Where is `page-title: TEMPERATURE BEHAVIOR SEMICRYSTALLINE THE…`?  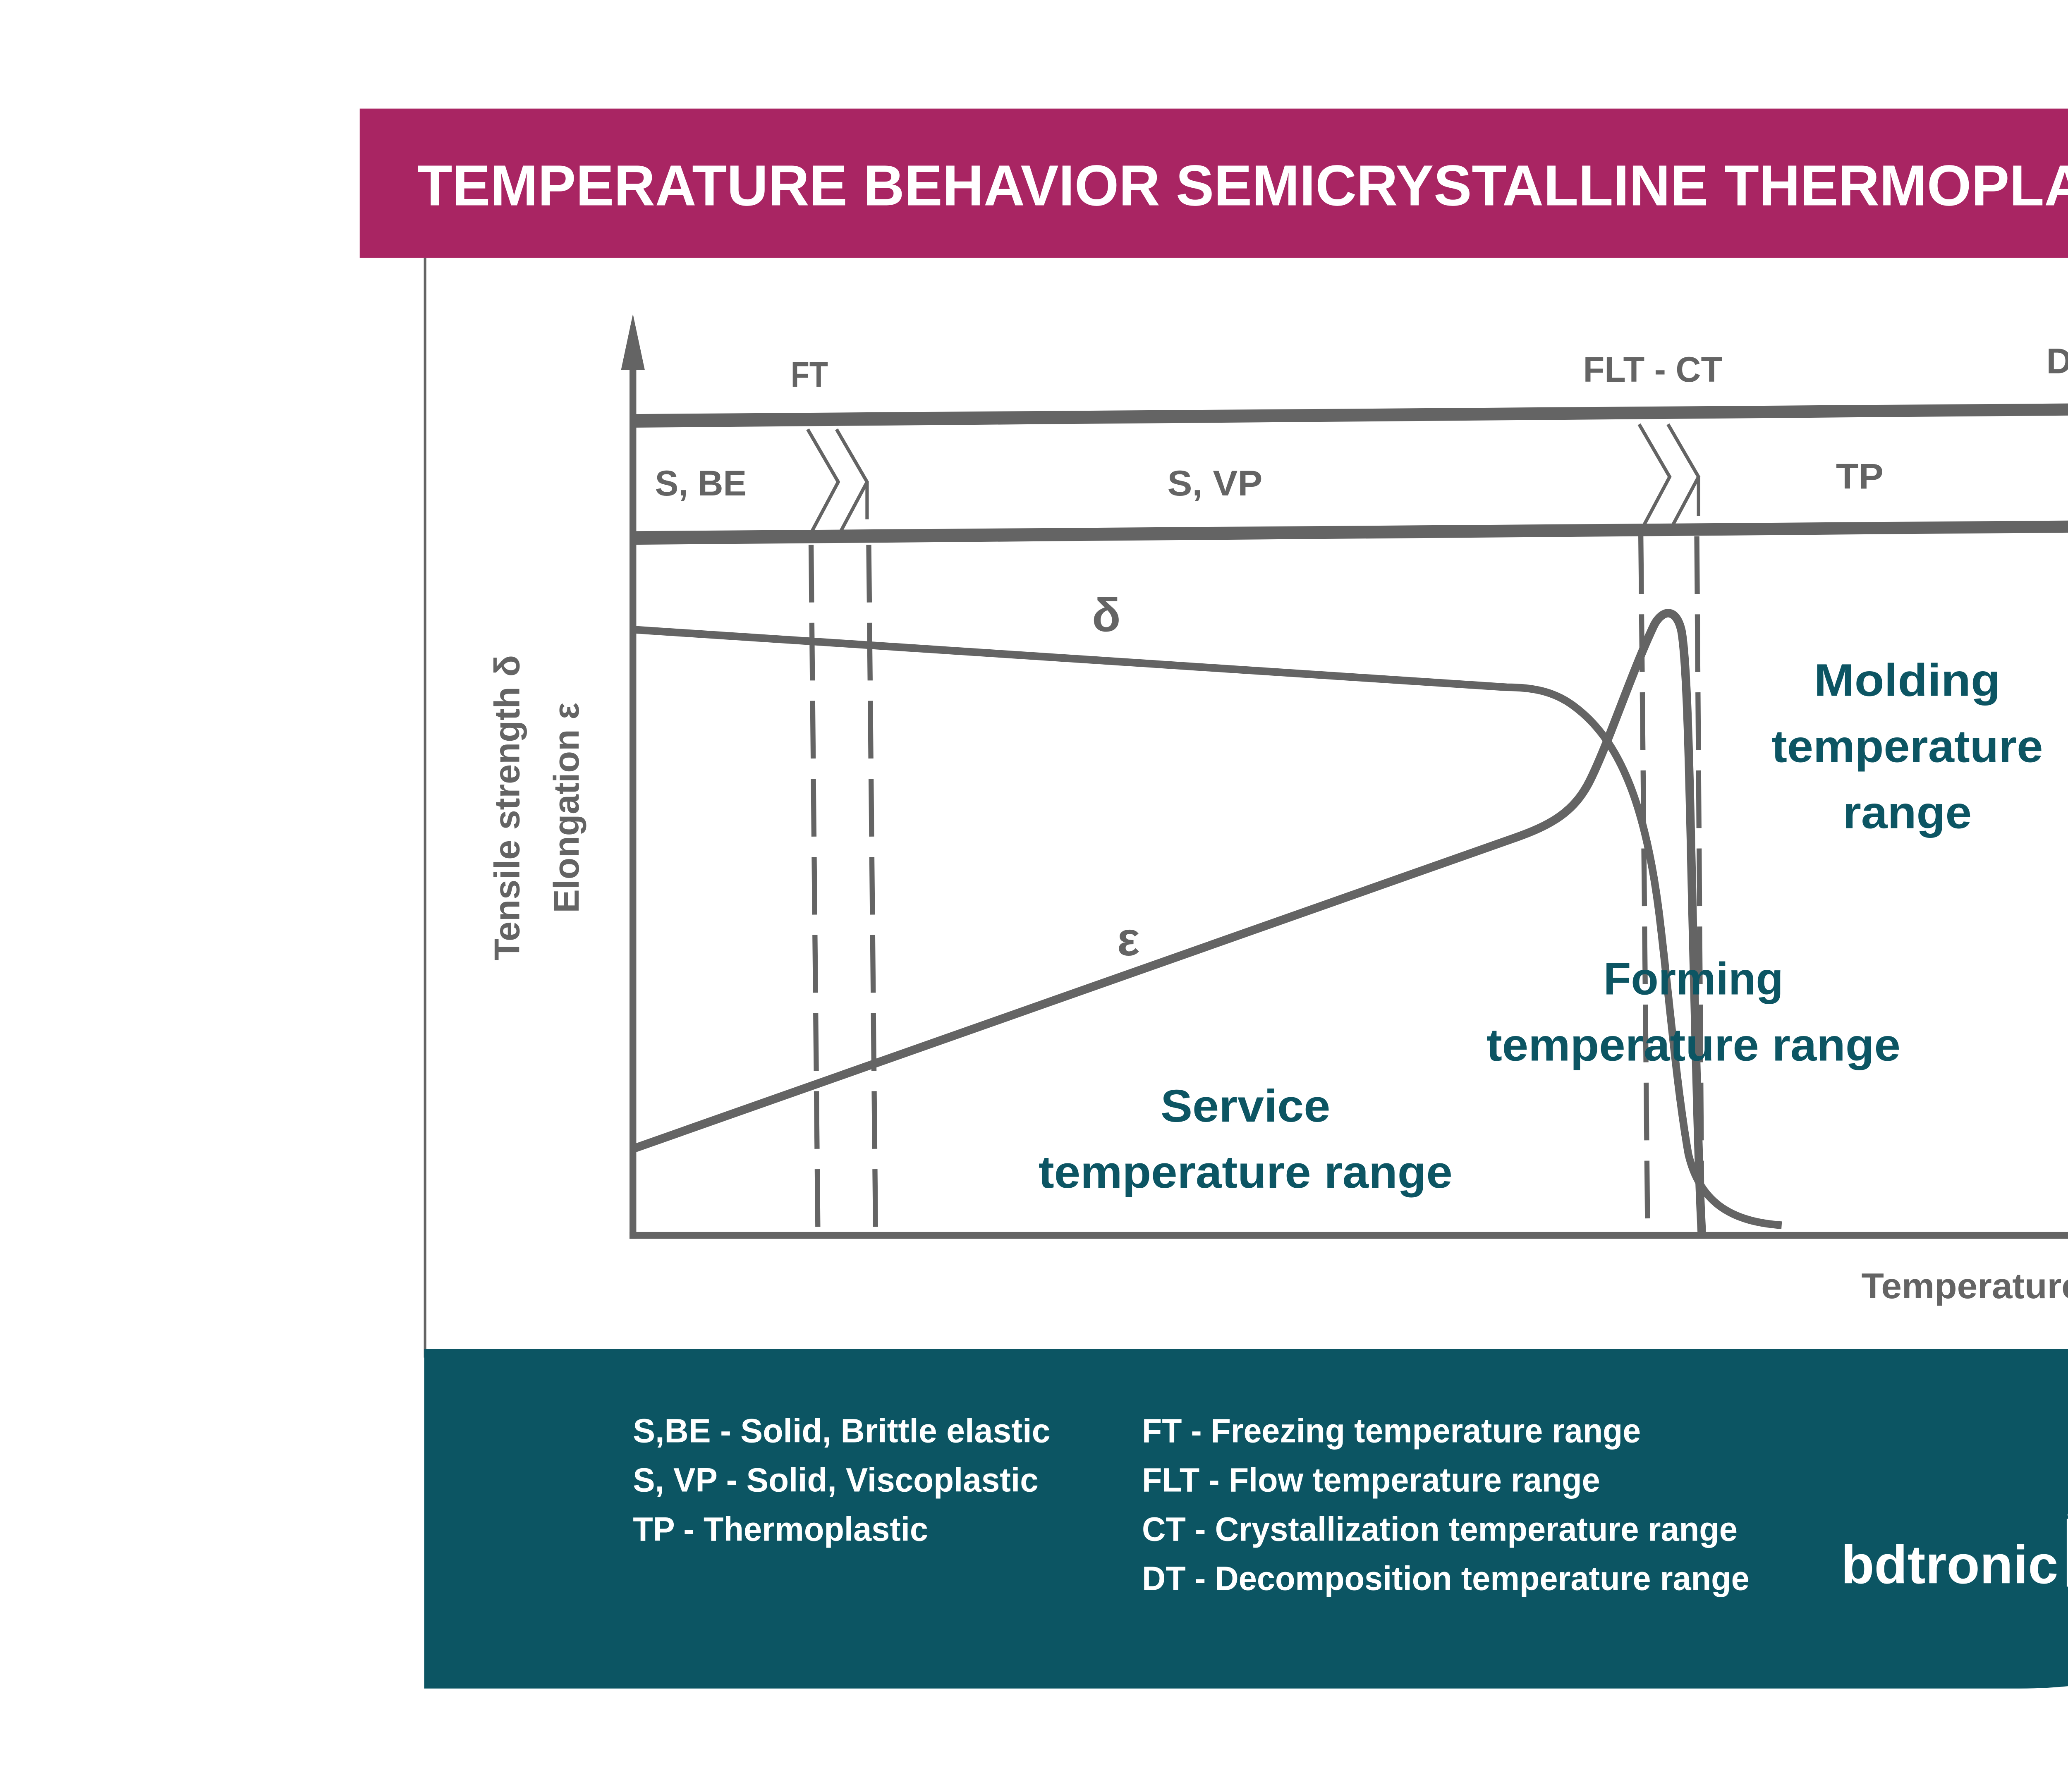
page-title: TEMPERATURE BEHAVIOR SEMICRYSTALLINE THE… is located at coordinates (1242, 185).